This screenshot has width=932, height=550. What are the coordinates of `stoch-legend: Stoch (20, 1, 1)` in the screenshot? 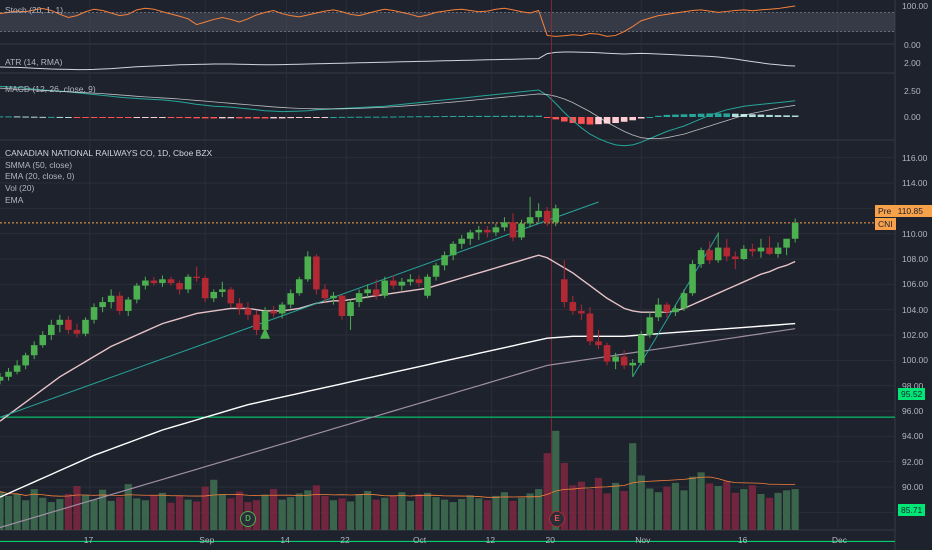 It's located at (34, 10).